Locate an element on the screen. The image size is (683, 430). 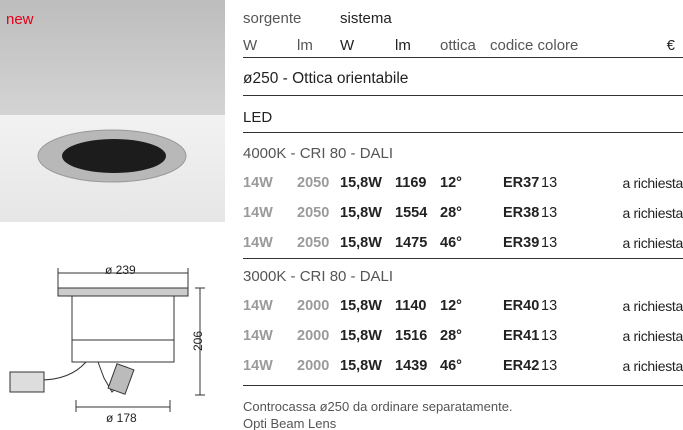
subsection: LED is located at coordinates (258, 117).